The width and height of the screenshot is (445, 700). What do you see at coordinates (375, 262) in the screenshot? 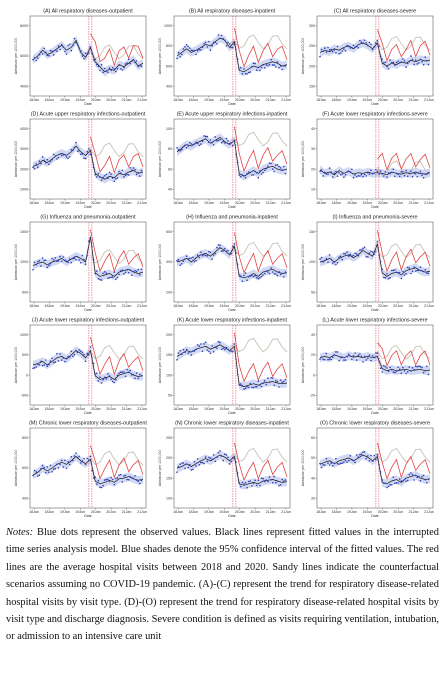
I see `plot-frame` at bounding box center [375, 262].